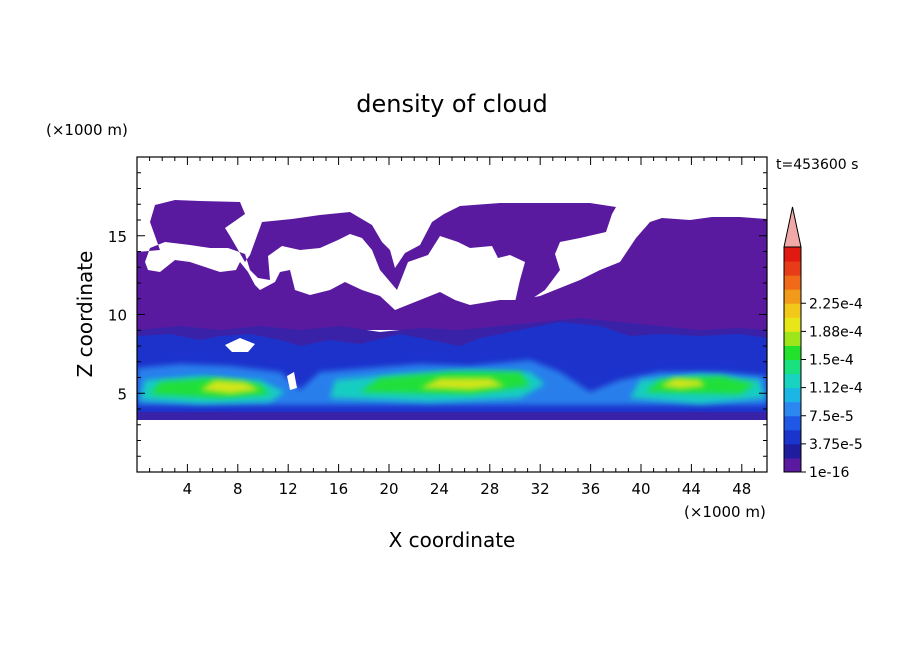 The height and width of the screenshot is (654, 904). I want to click on y-tick-label: 15, so click(117, 237).